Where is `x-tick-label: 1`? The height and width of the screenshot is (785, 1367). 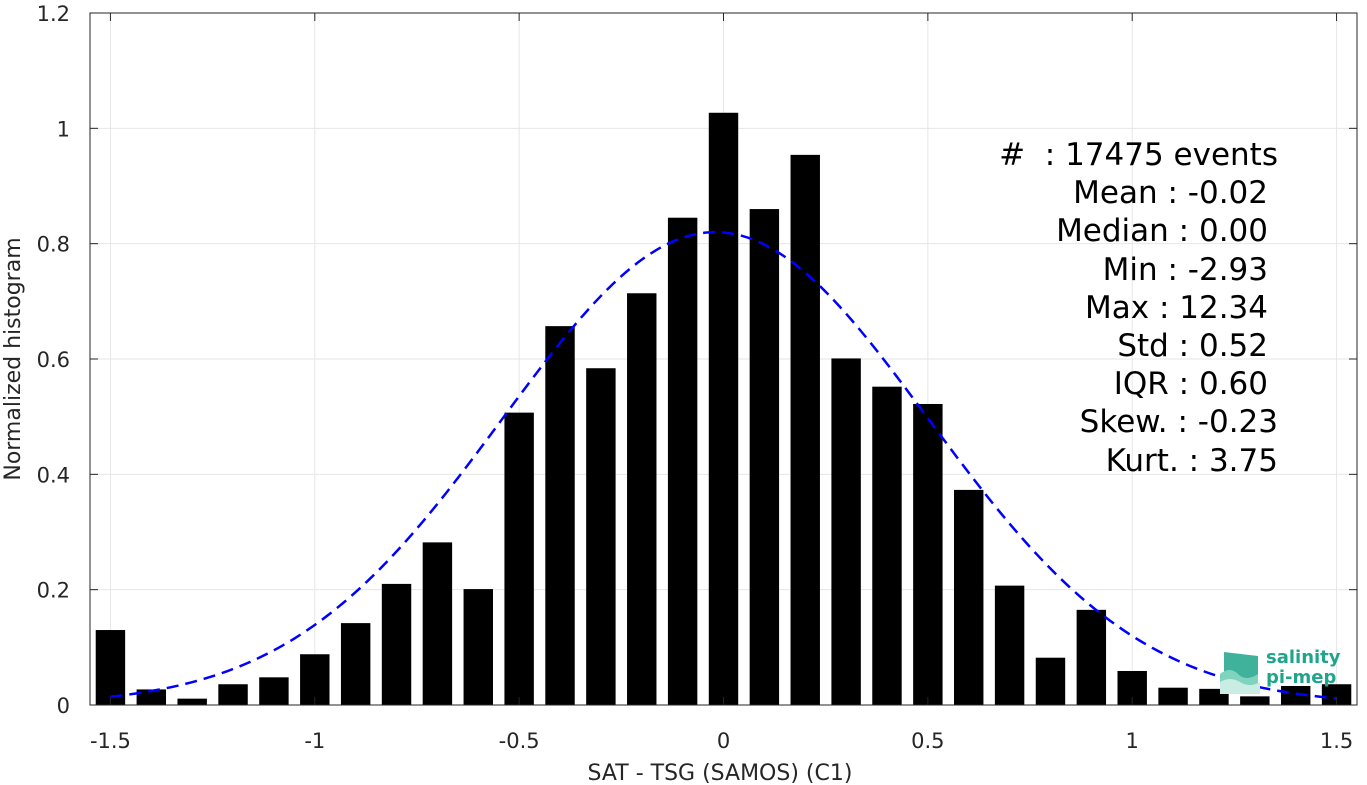 x-tick-label: 1 is located at coordinates (1132, 741).